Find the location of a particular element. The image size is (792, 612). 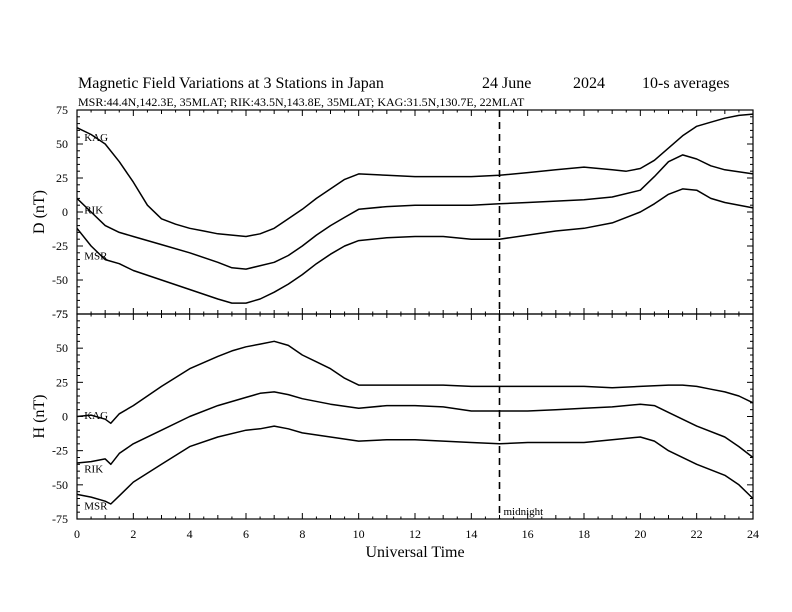

x-tick-label: 12 is located at coordinates (415, 534).